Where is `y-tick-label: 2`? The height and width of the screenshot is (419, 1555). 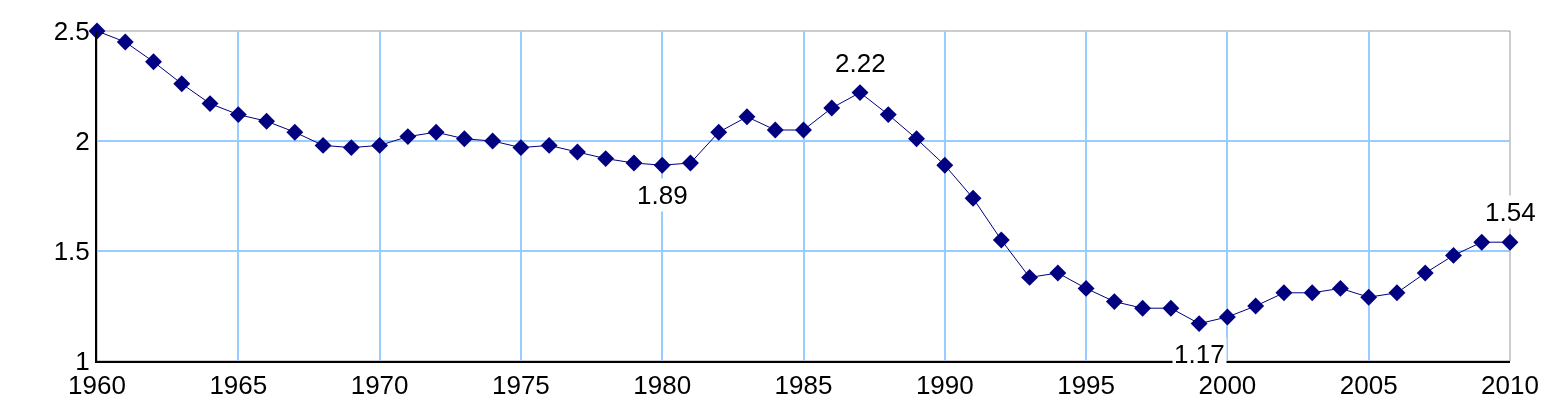 y-tick-label: 2 is located at coordinates (82, 141).